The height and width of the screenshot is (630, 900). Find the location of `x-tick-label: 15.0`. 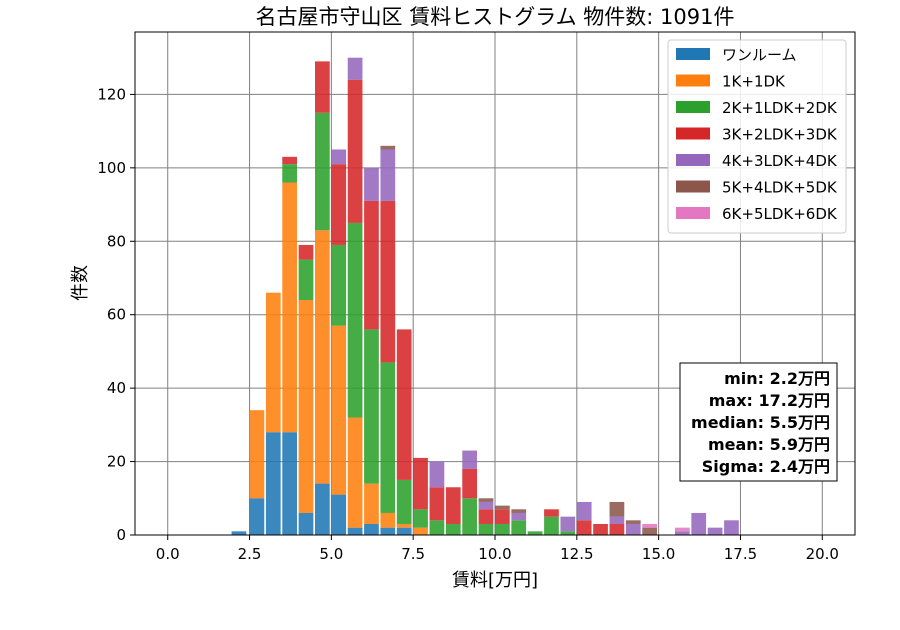

x-tick-label: 15.0 is located at coordinates (658, 554).